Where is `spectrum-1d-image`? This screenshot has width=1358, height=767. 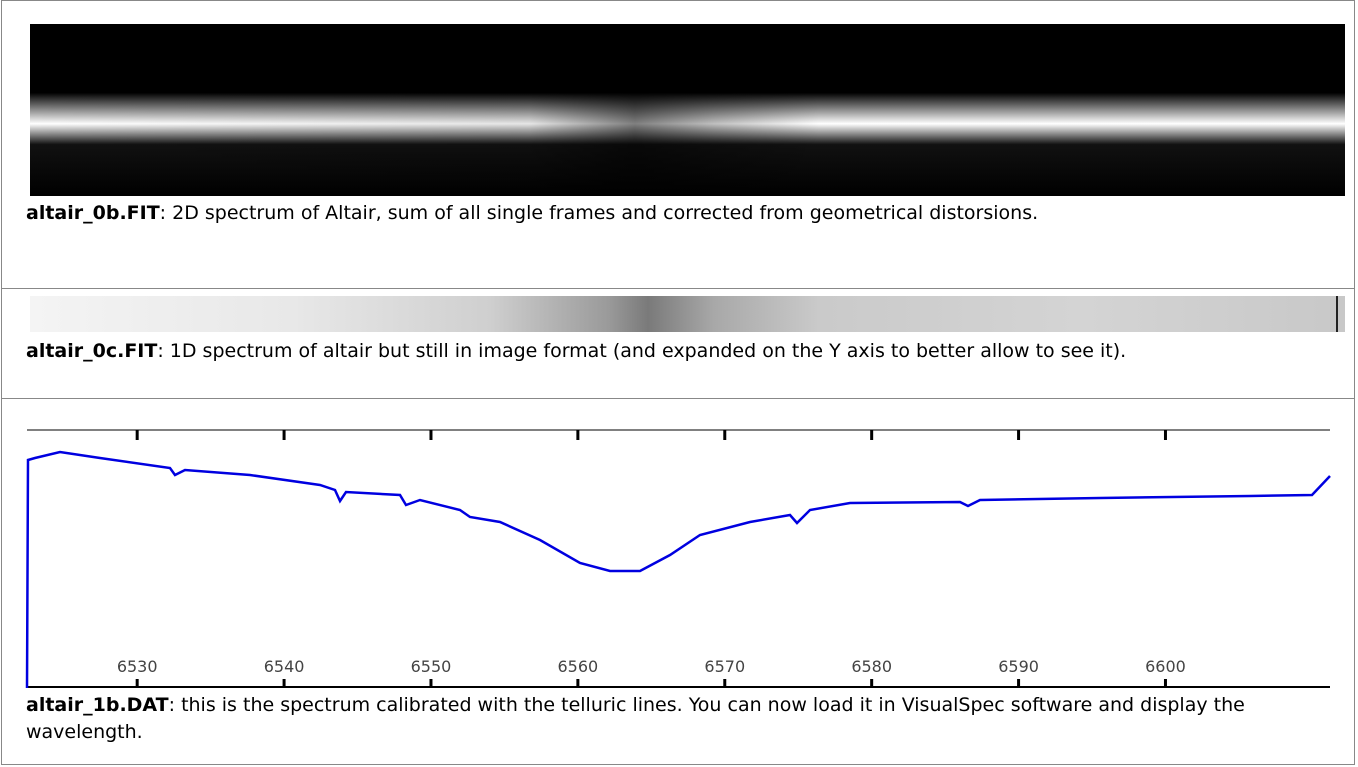 spectrum-1d-image is located at coordinates (687, 314).